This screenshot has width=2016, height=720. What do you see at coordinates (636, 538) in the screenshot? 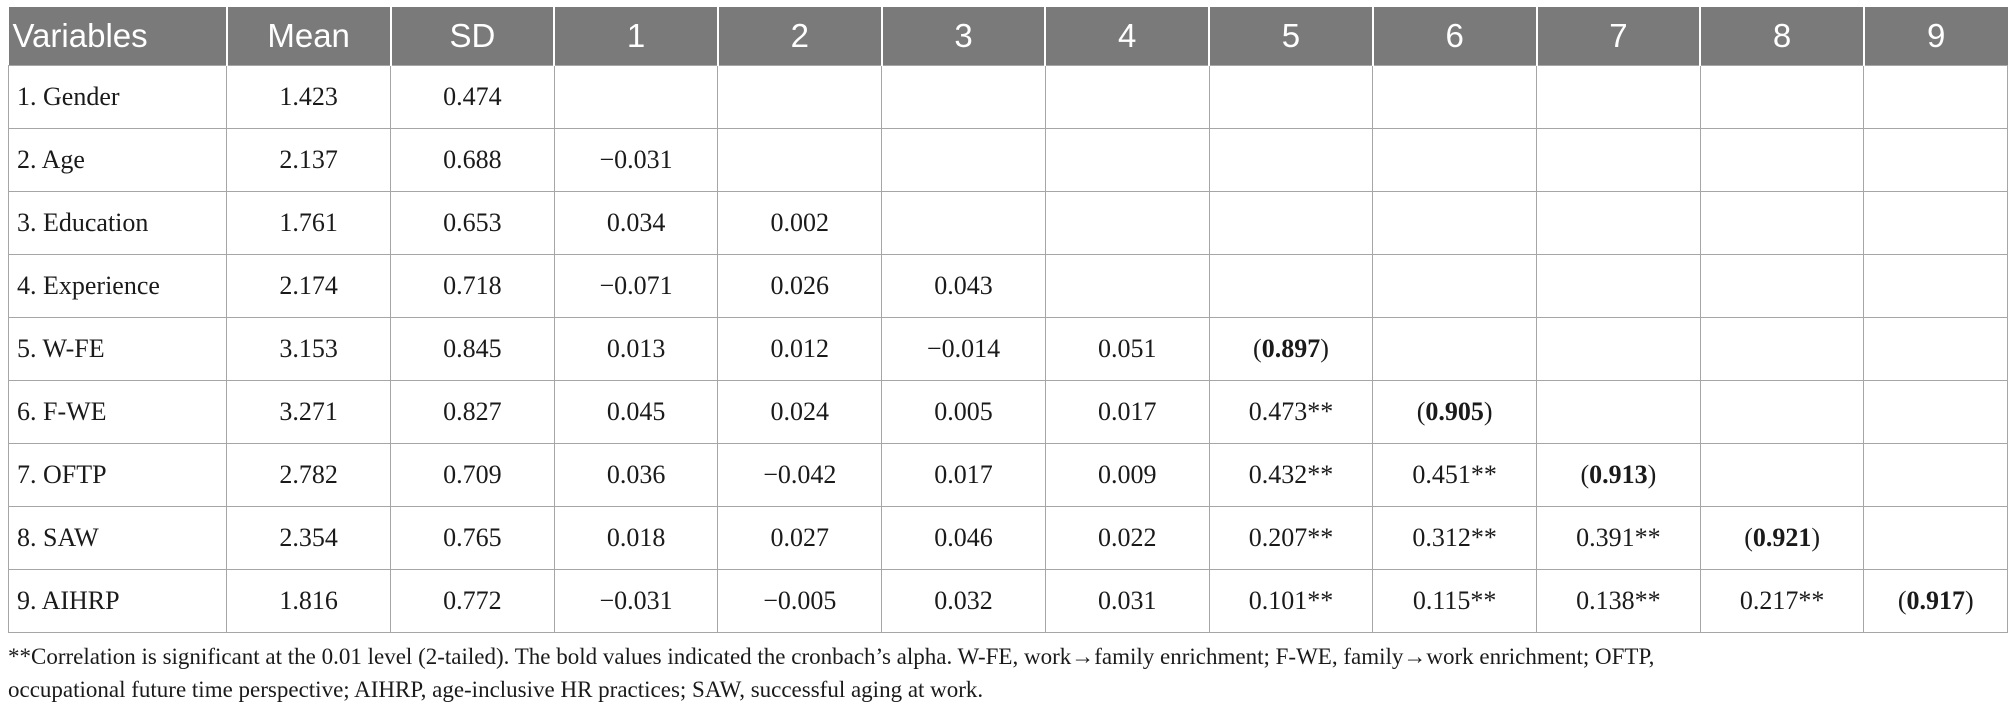
I see `correlation-cell: 0.018` at bounding box center [636, 538].